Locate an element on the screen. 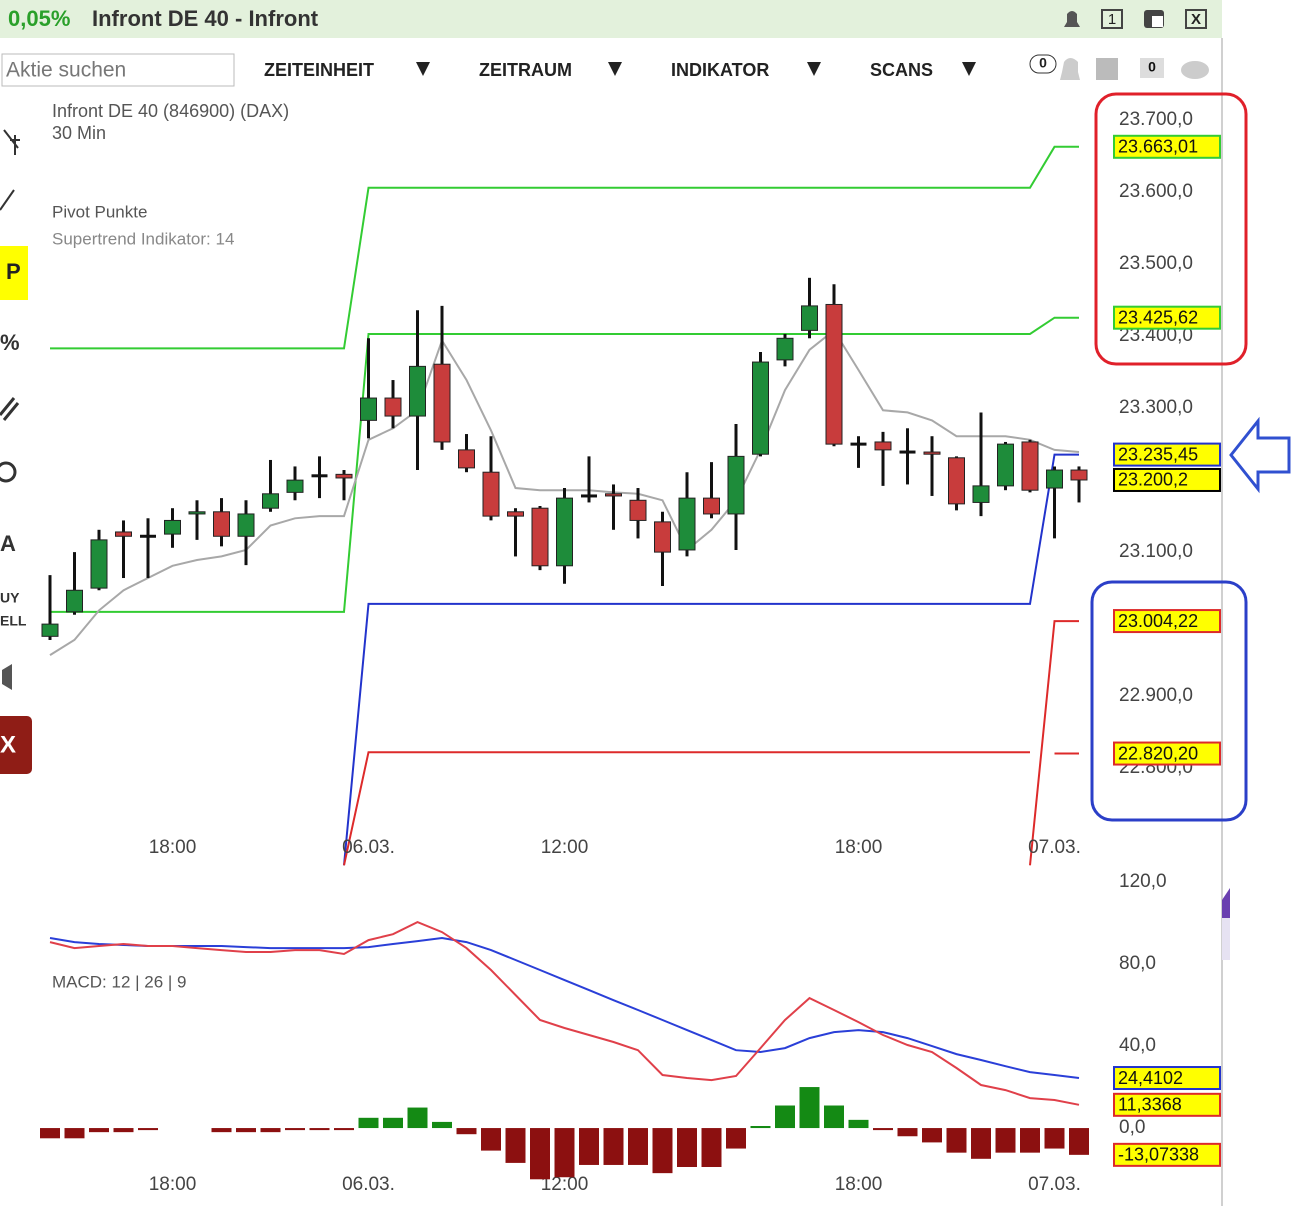 The image size is (1292, 1206). menu-zeiteinheit: ZEITEINHEIT is located at coordinates (319, 70).